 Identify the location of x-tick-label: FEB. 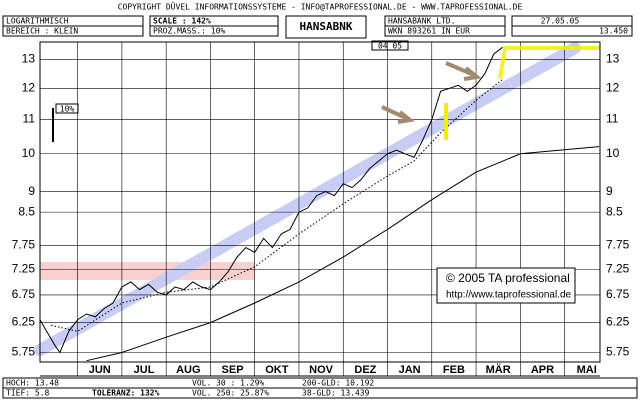
(454, 370).